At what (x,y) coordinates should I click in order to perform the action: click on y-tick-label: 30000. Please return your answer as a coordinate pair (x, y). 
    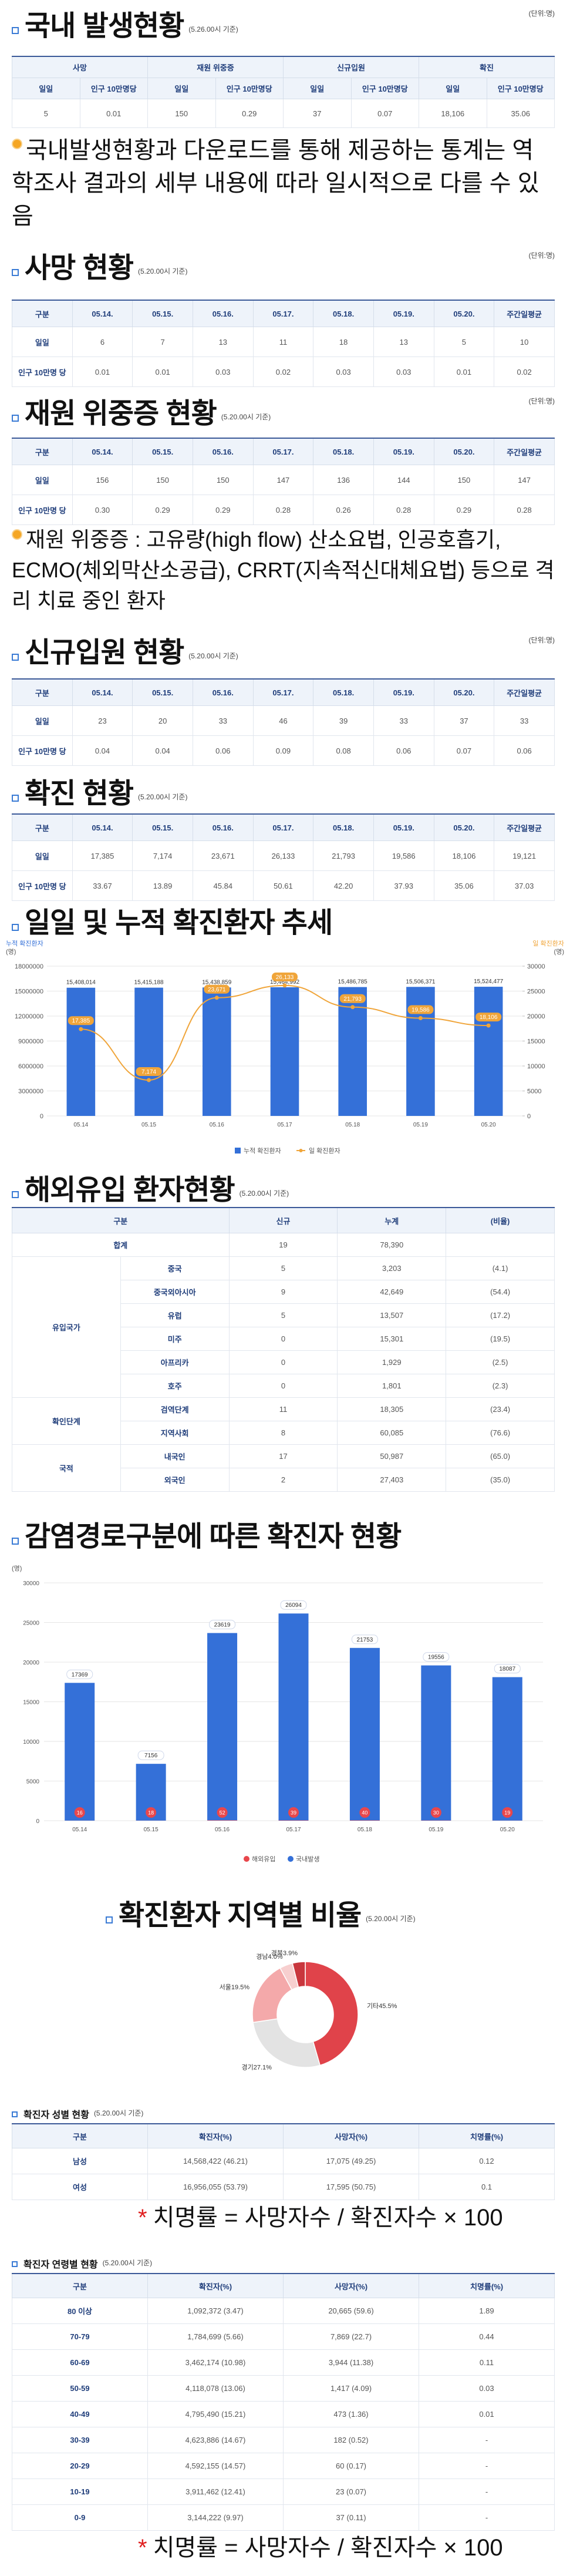
    Looking at the image, I should click on (31, 1584).